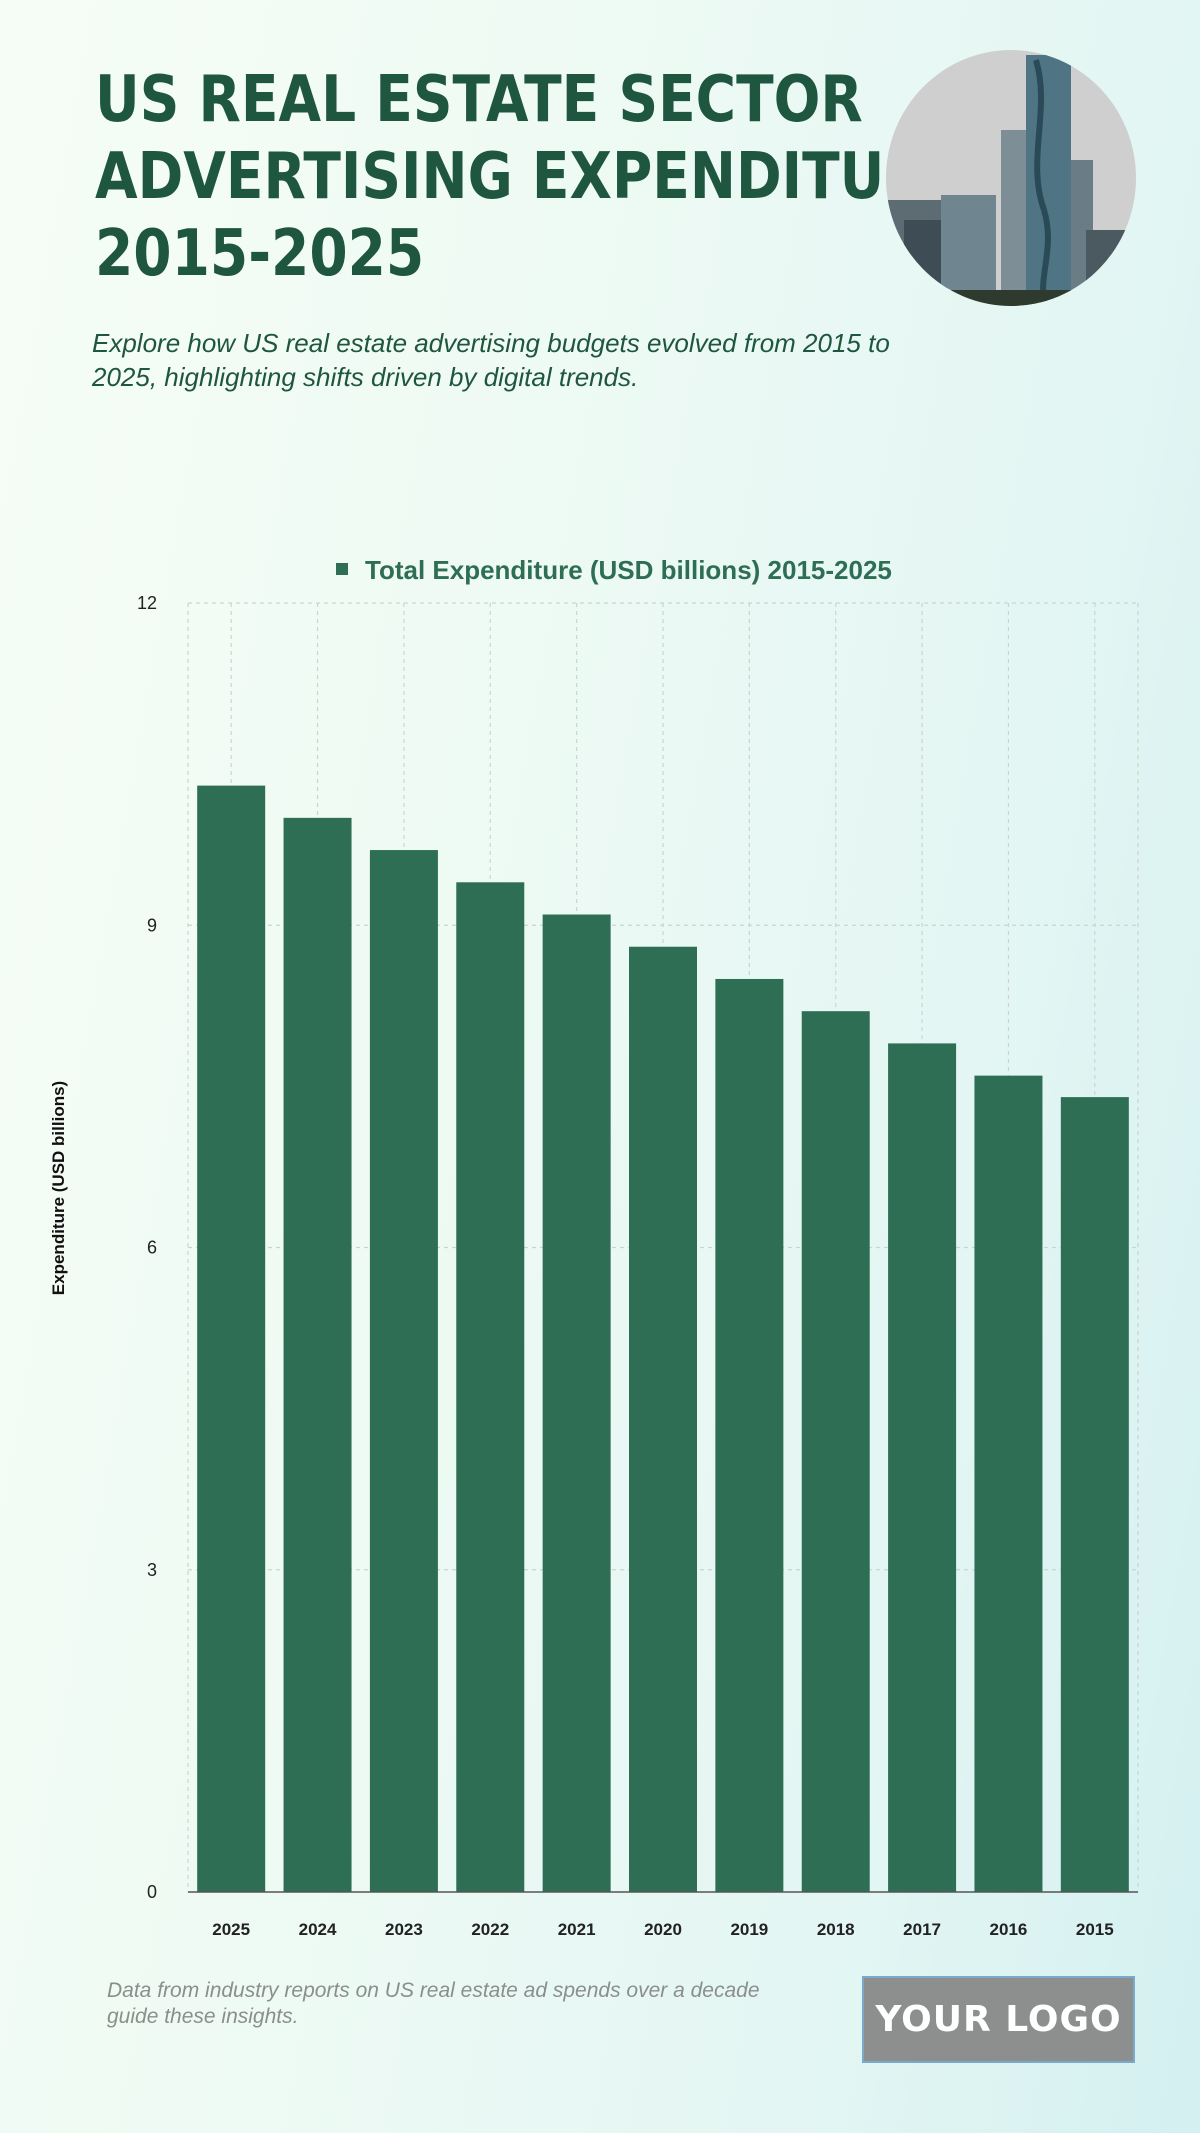 The width and height of the screenshot is (1200, 2133). Describe the element at coordinates (342, 569) in the screenshot. I see `legend-swatch` at that location.